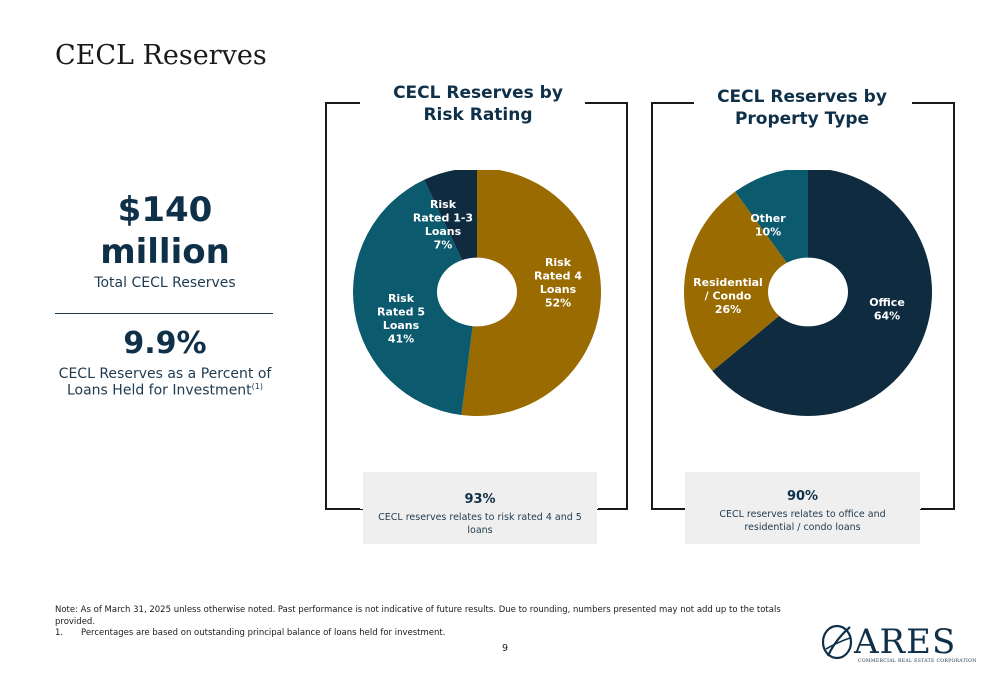 The width and height of the screenshot is (1000, 685). What do you see at coordinates (165, 252) in the screenshot?
I see `total-reserves-unit: million` at bounding box center [165, 252].